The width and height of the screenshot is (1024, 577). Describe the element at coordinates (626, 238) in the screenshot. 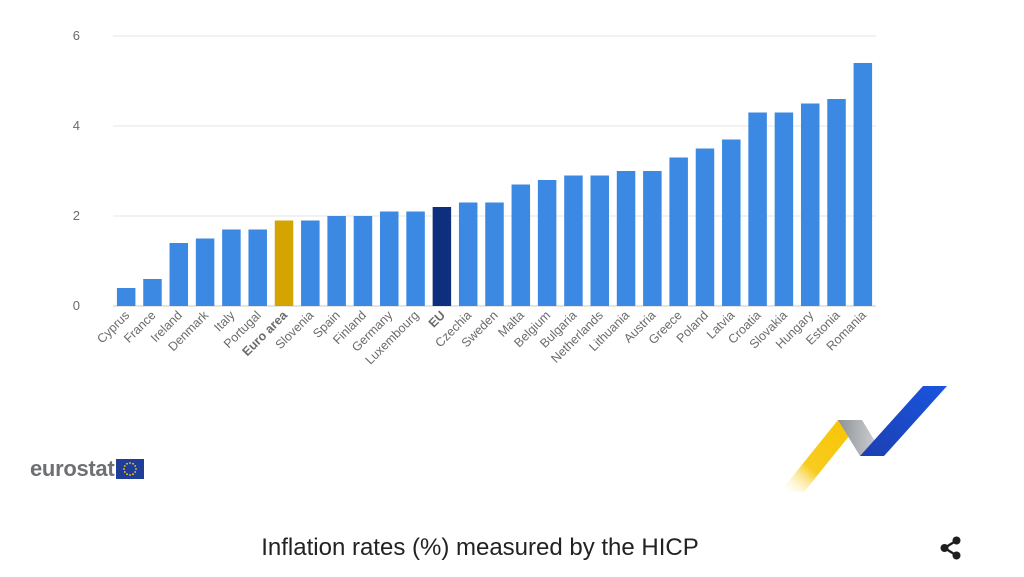

I see `bar-lithuania` at that location.